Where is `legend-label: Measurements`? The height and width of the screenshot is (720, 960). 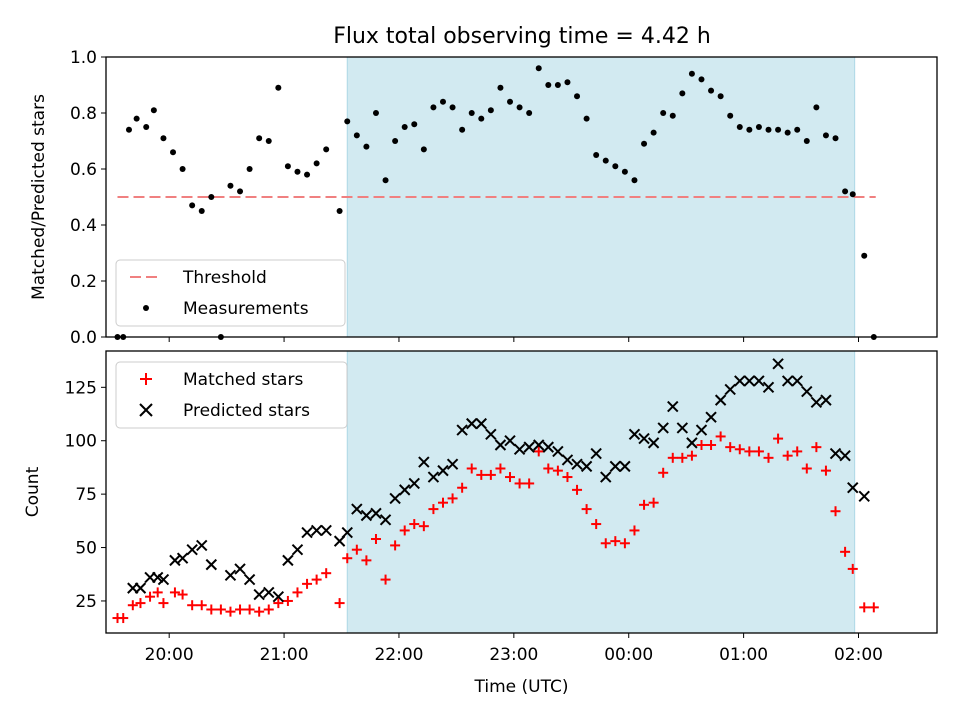 legend-label: Measurements is located at coordinates (246, 309).